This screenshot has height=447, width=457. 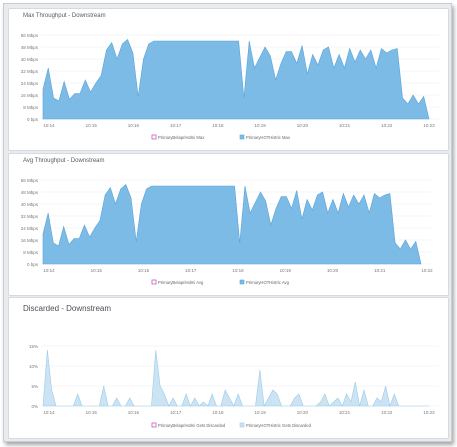 I want to click on legend-label-hot: PrimaryHOTHistric Gets Discarded, so click(x=279, y=425).